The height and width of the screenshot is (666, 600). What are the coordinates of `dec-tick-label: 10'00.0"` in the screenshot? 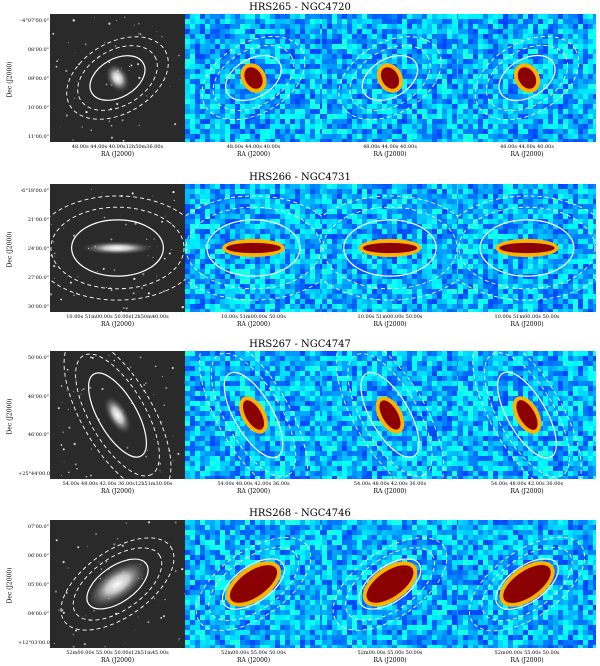 It's located at (38, 108).